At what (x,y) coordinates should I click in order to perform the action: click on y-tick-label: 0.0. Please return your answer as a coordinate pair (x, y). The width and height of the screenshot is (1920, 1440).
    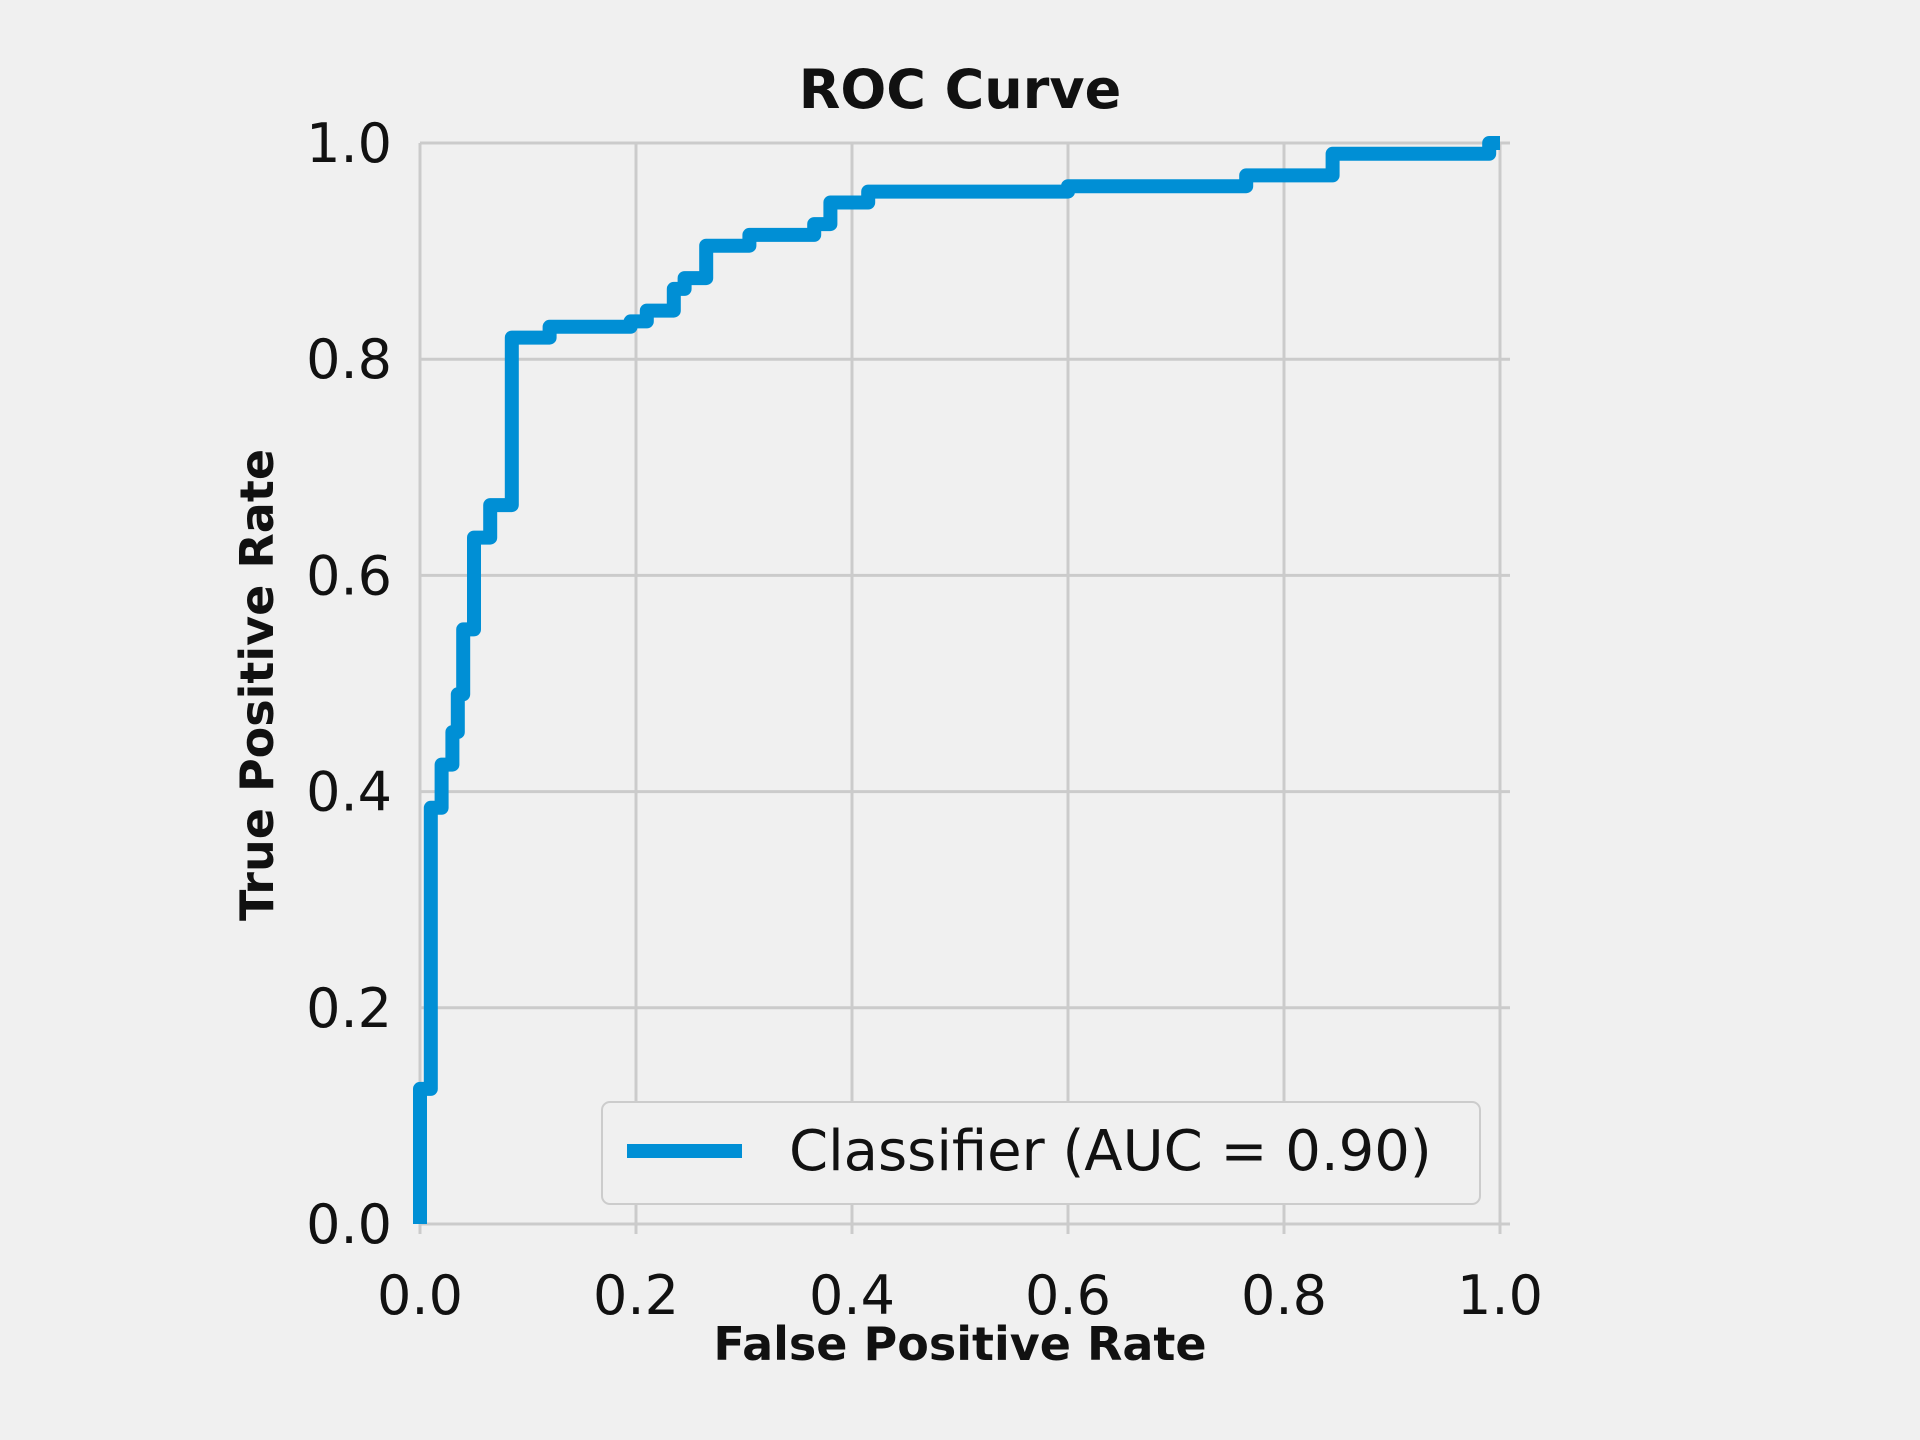
    Looking at the image, I should click on (349, 1224).